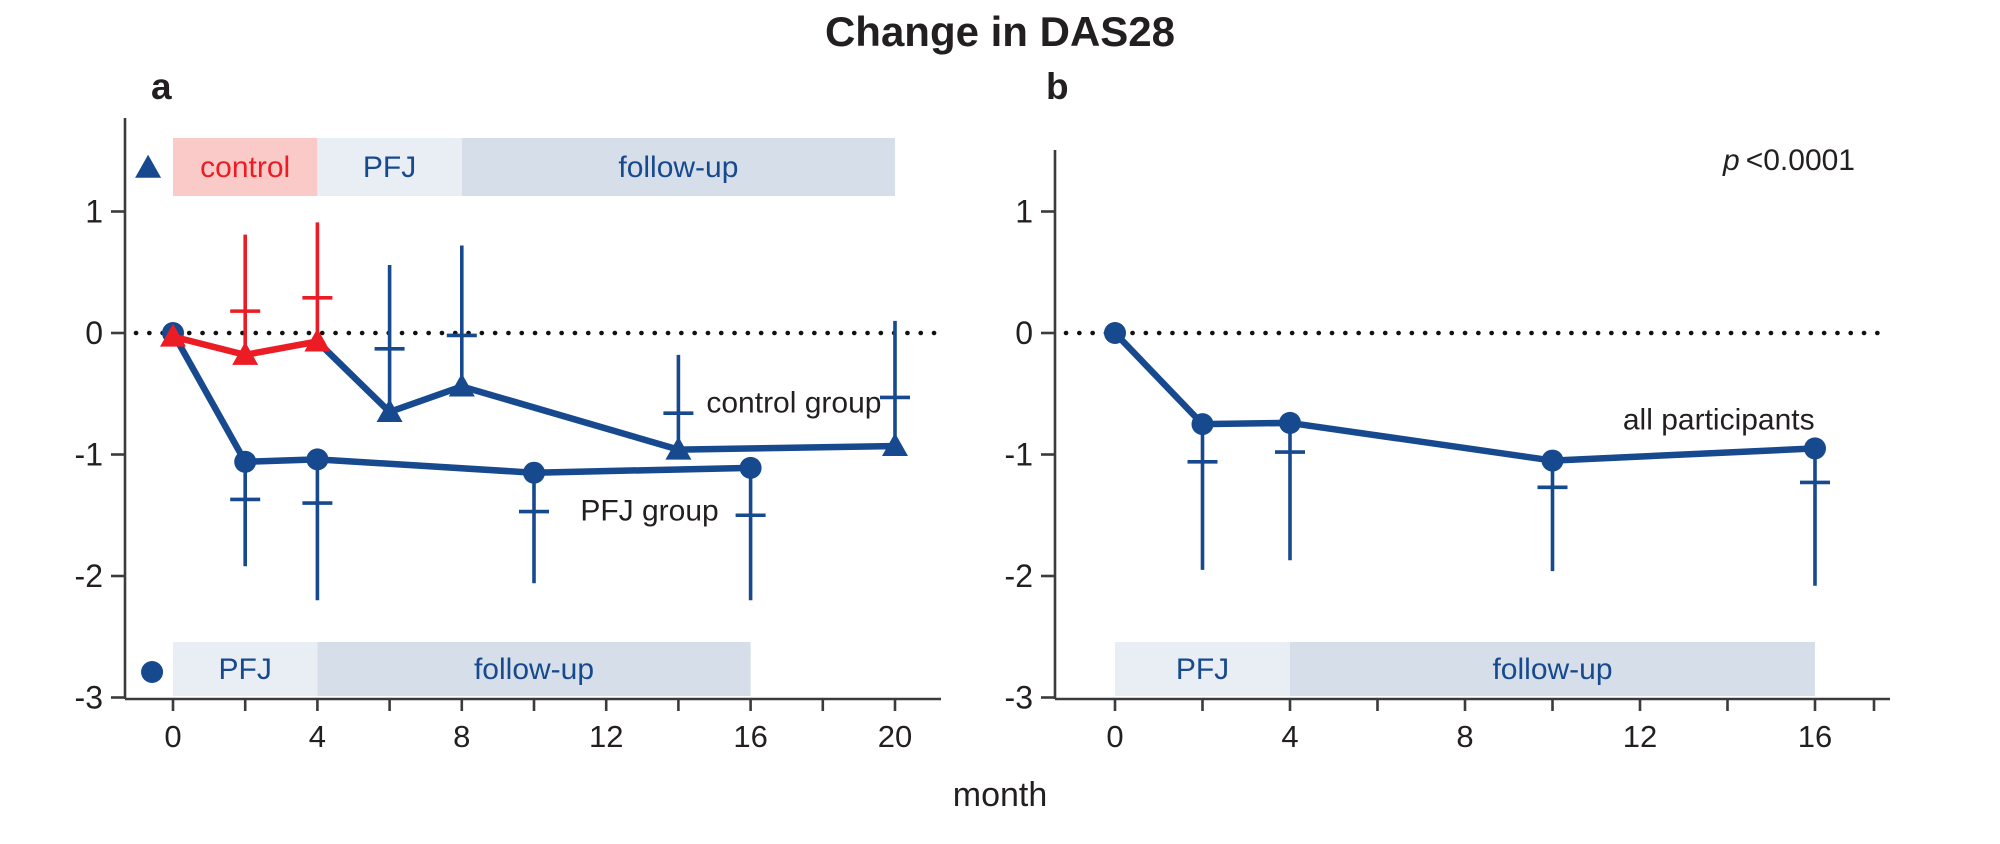 This screenshot has height=844, width=2000. Describe the element at coordinates (612, 352) in the screenshot. I see `series-control-group-pfj-and-follow-up-period-` at that location.